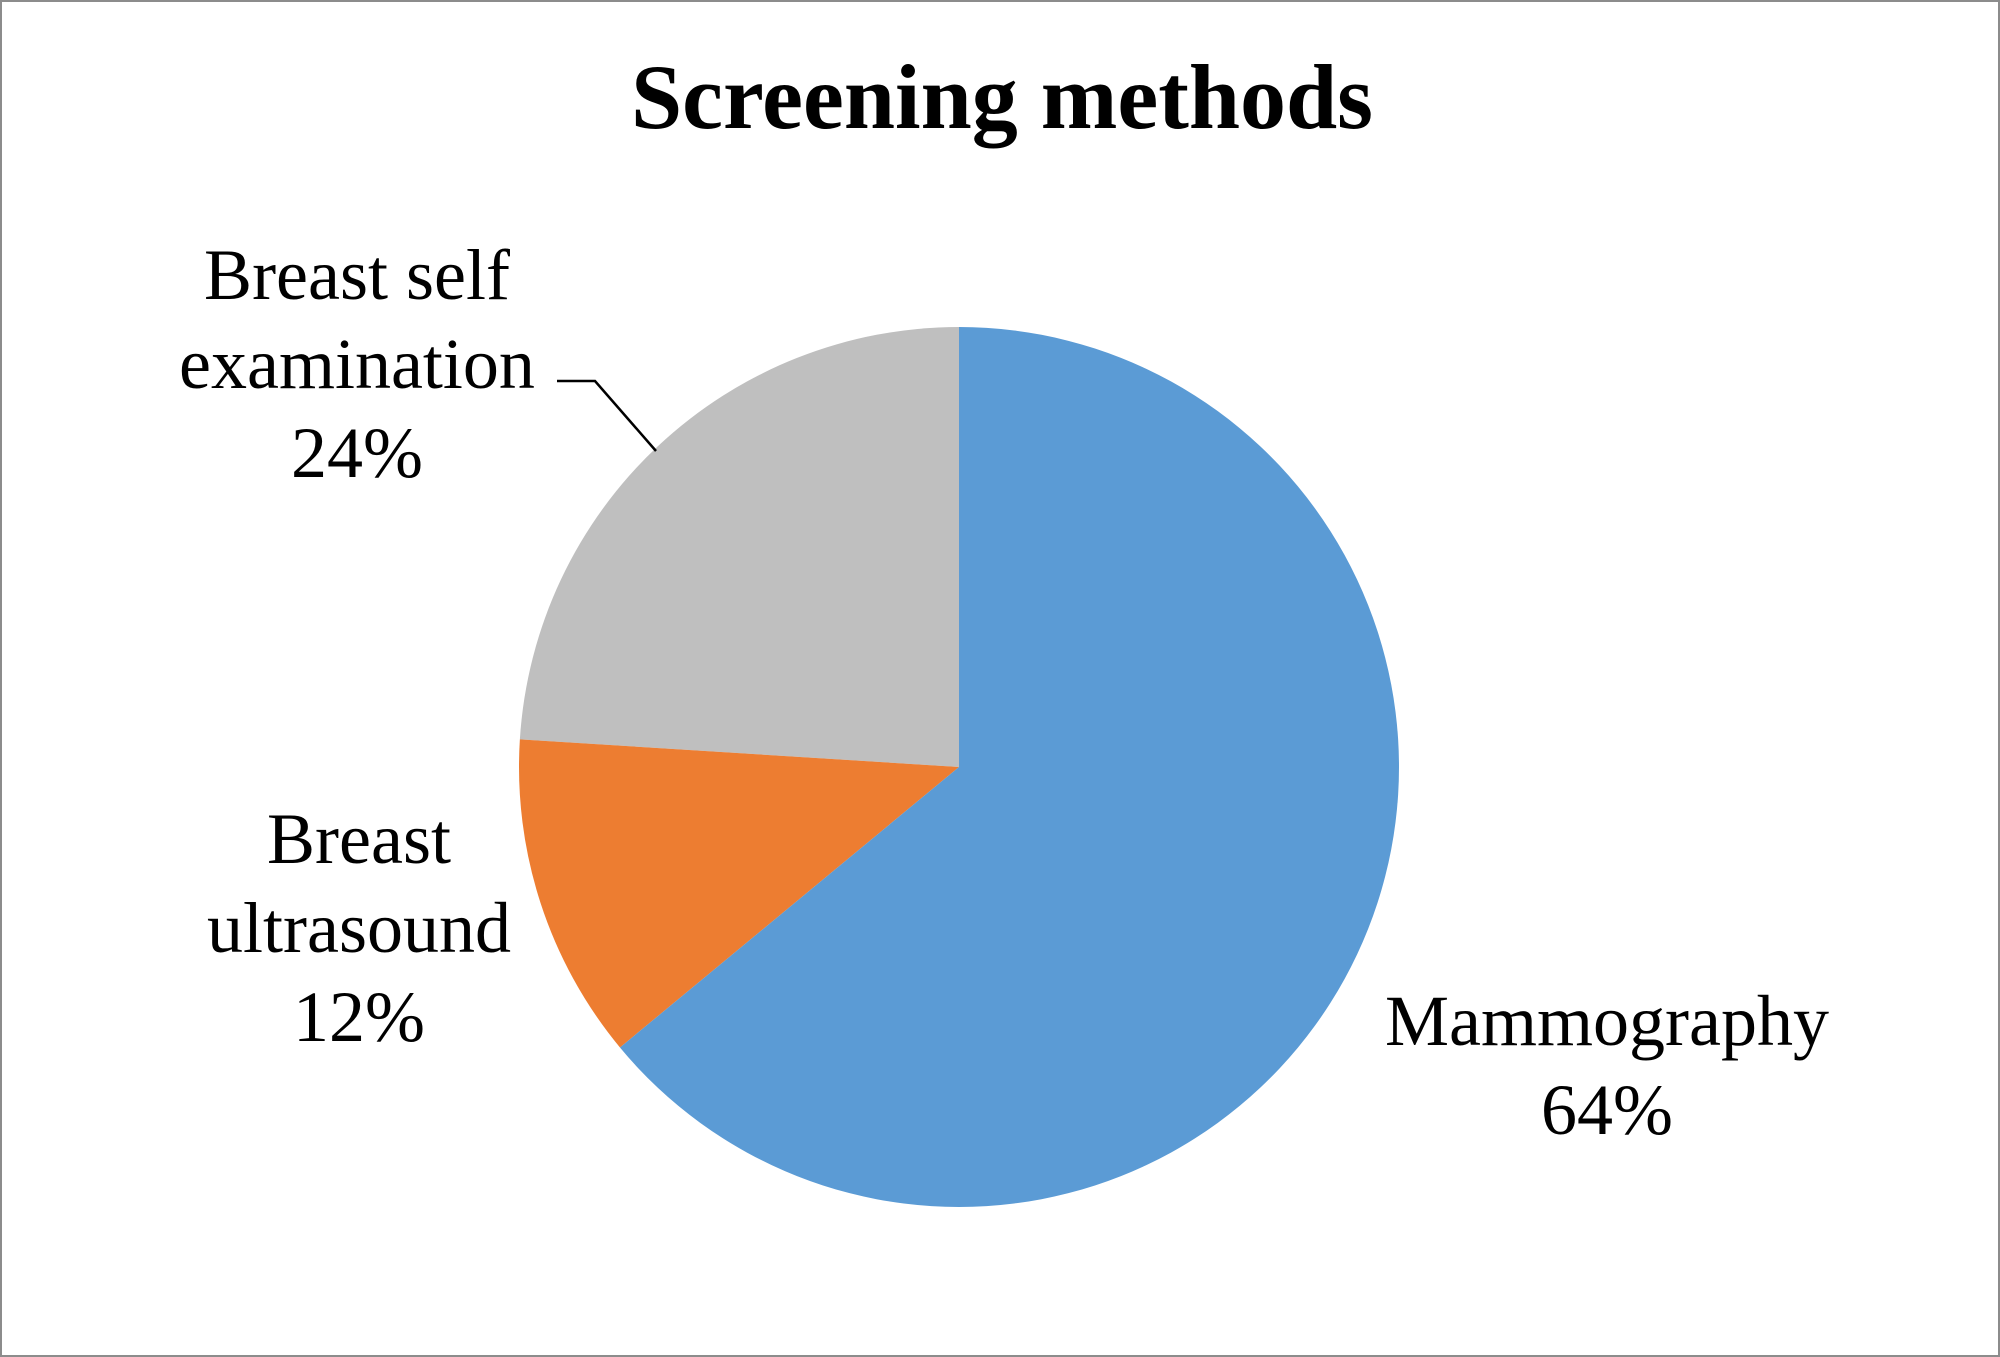 Image resolution: width=2000 pixels, height=1357 pixels. What do you see at coordinates (1002, 97) in the screenshot?
I see `chart-title: Screening methods` at bounding box center [1002, 97].